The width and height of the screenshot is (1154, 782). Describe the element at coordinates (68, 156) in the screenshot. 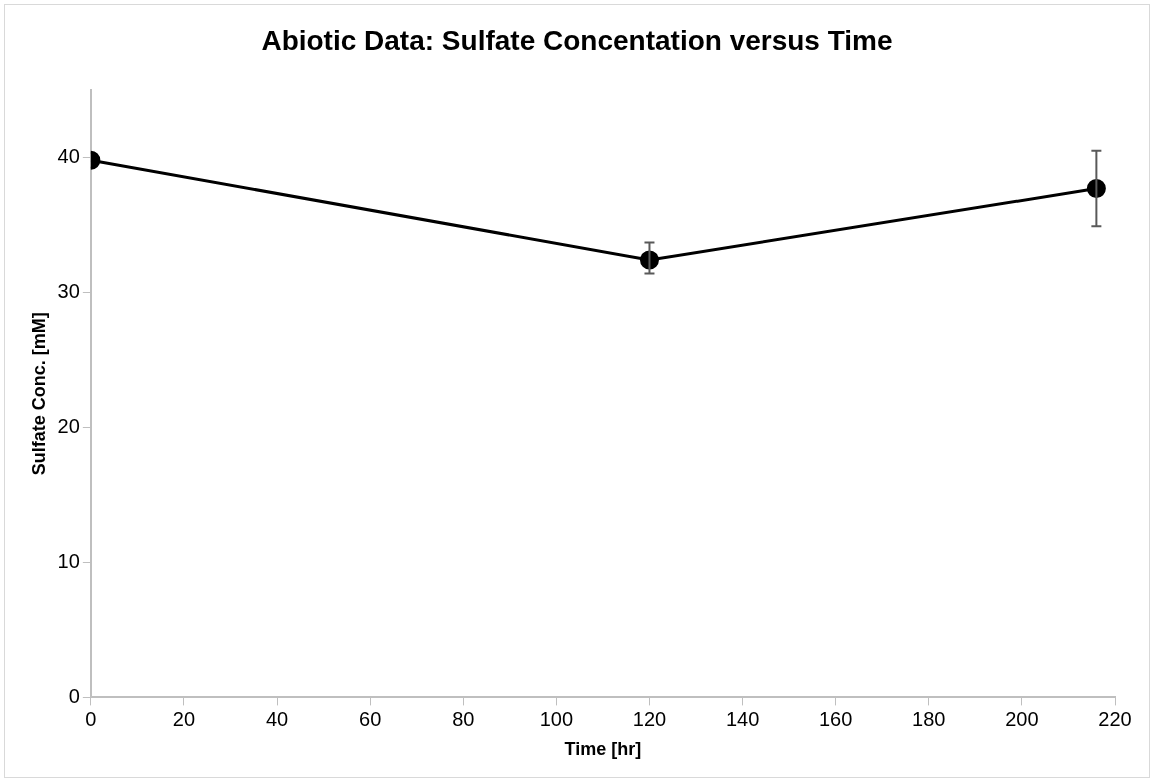

I see `y-tick-label: 40` at that location.